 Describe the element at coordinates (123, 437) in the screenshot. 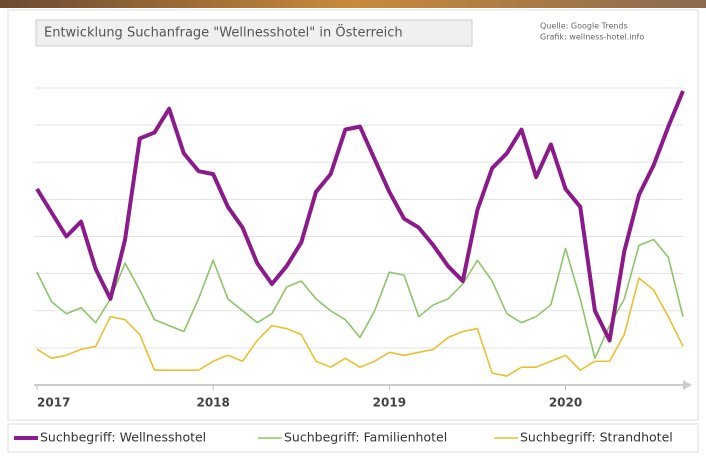

I see `legend-label: Suchbegriff: Wellnesshotel` at that location.